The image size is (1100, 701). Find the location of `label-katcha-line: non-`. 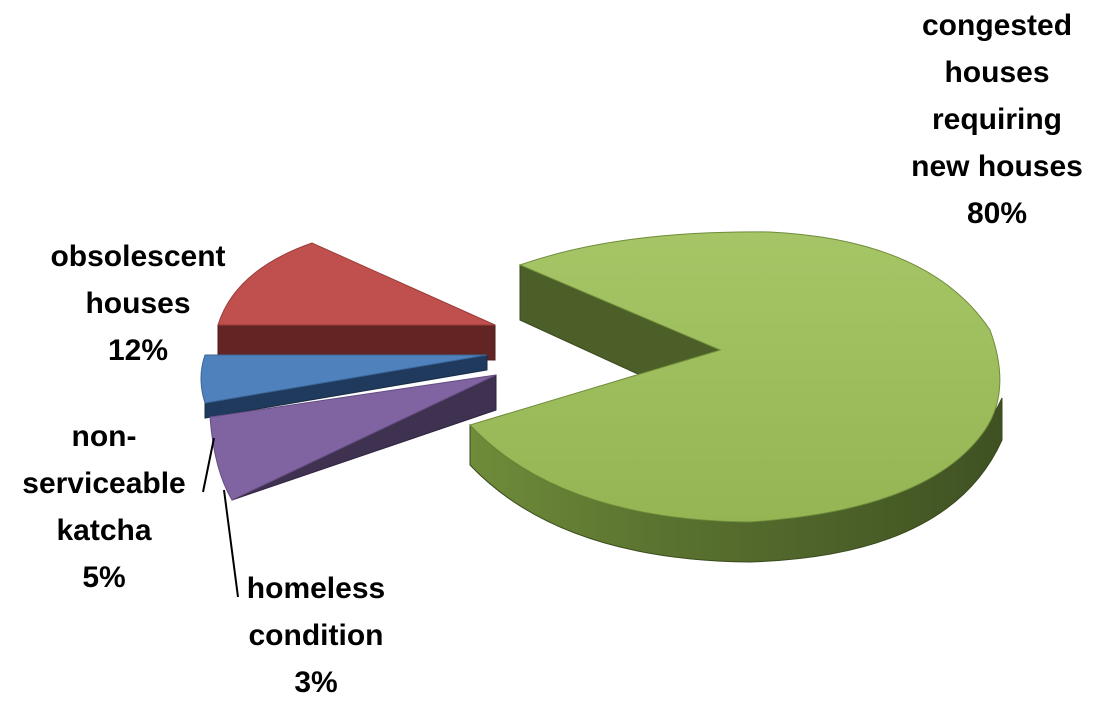

label-katcha-line: non- is located at coordinates (104, 436).